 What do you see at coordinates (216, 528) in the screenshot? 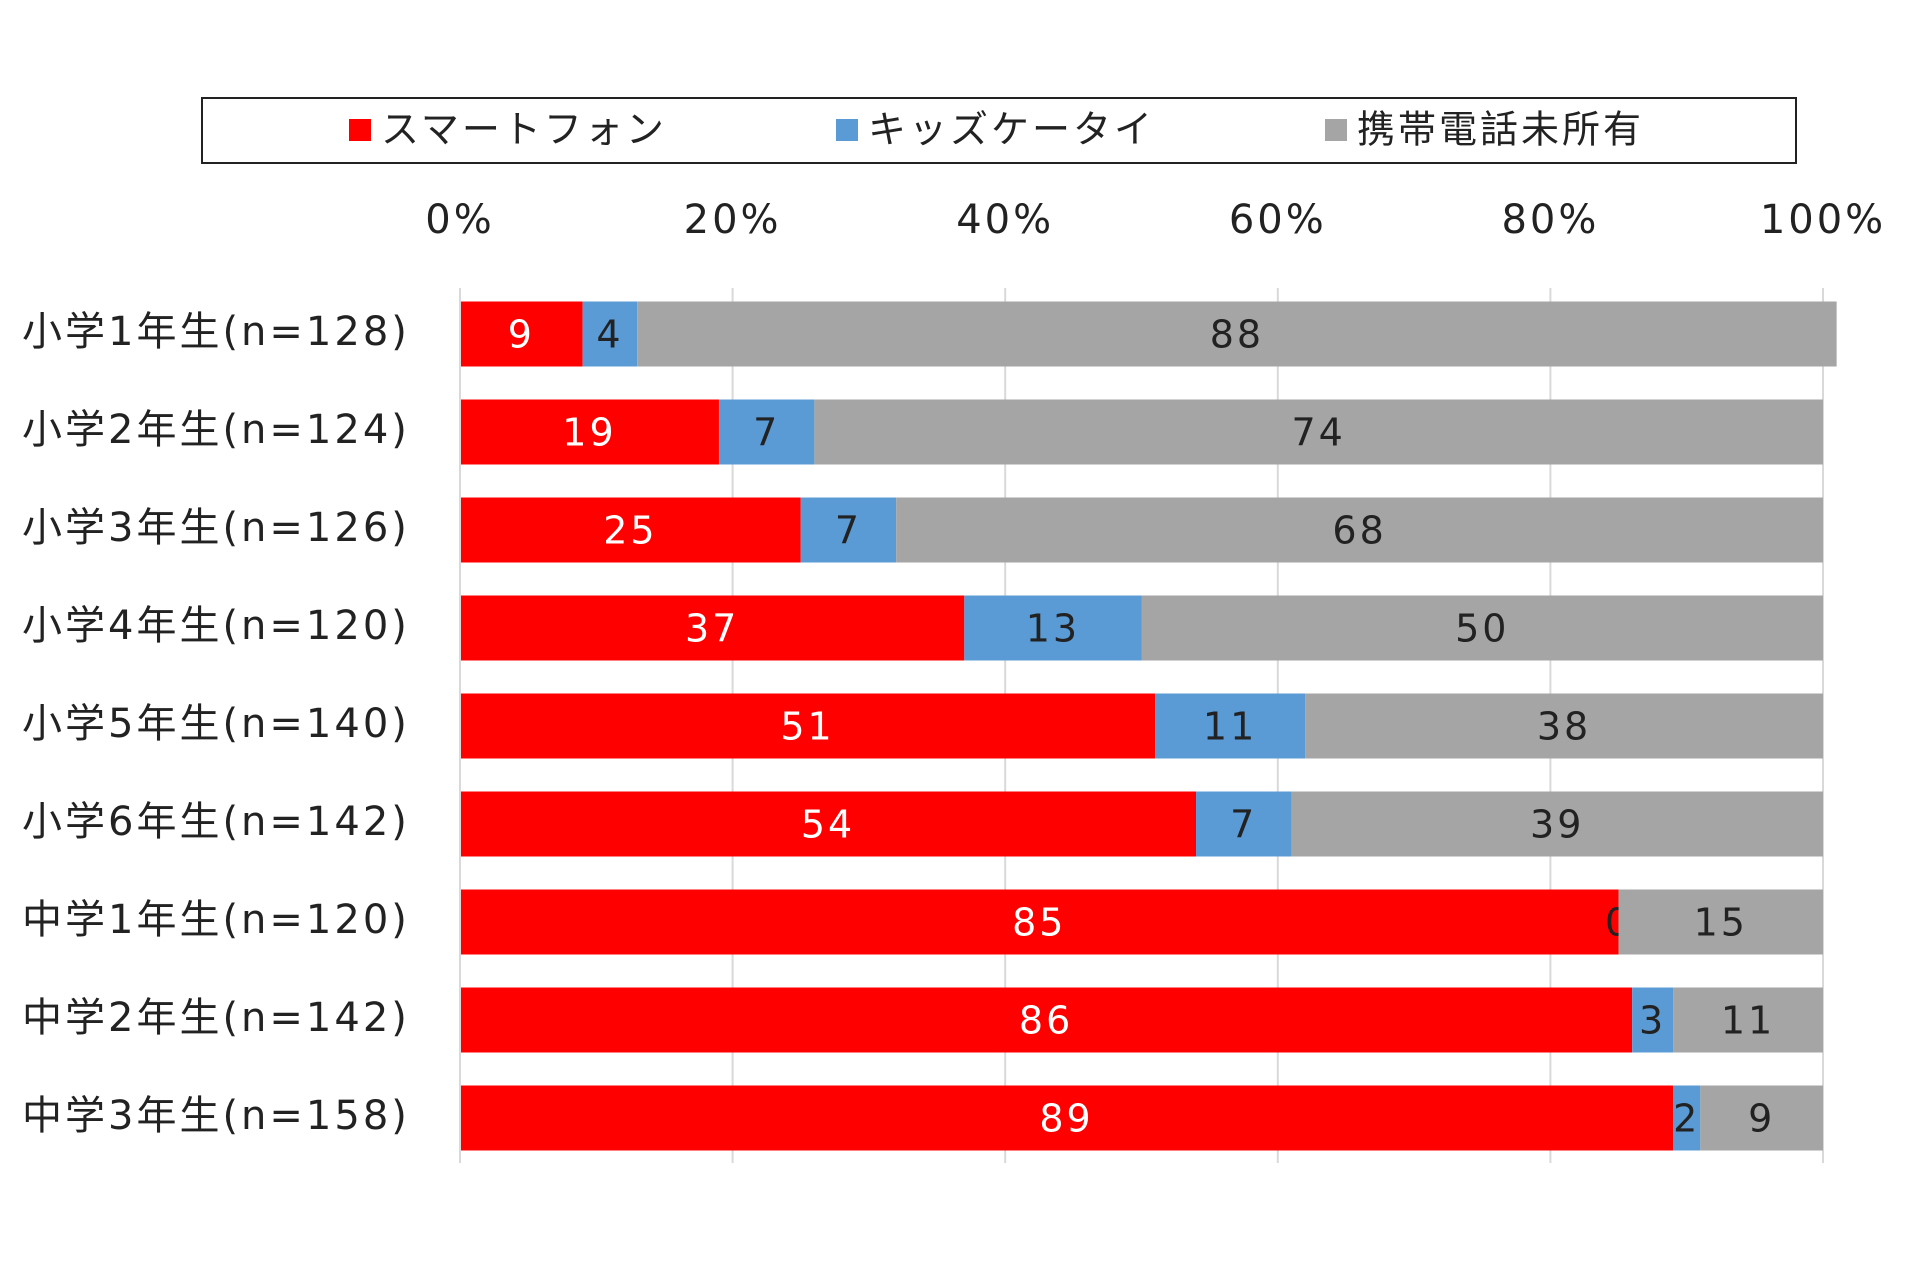
I see `y-tick-label: 小学3年生(n=126)` at bounding box center [216, 528].